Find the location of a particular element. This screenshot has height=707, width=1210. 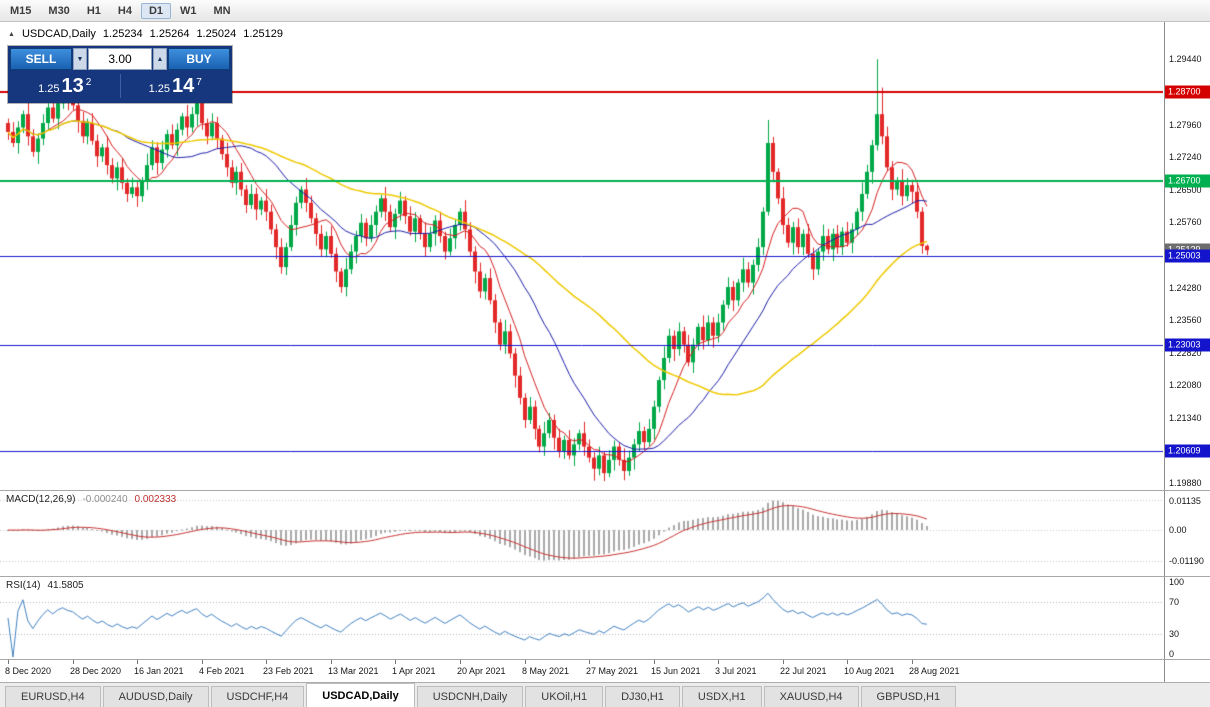

price-axis-label: 1.22820 is located at coordinates (1185, 352).